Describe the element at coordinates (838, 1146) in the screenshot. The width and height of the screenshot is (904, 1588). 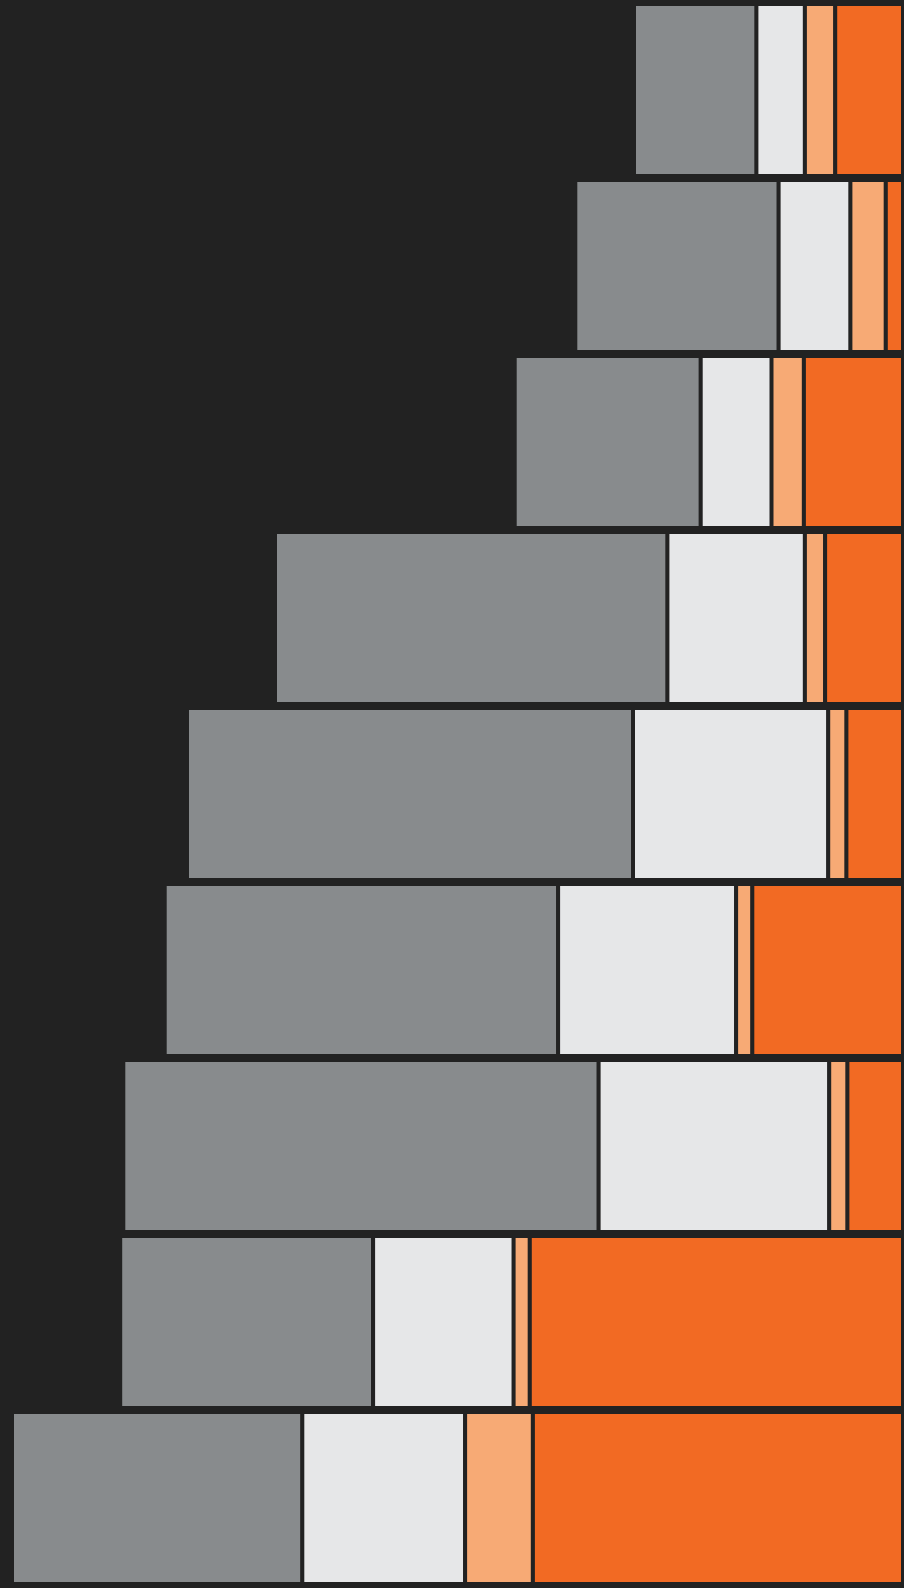
I see `bar-segment-row7-series3` at that location.